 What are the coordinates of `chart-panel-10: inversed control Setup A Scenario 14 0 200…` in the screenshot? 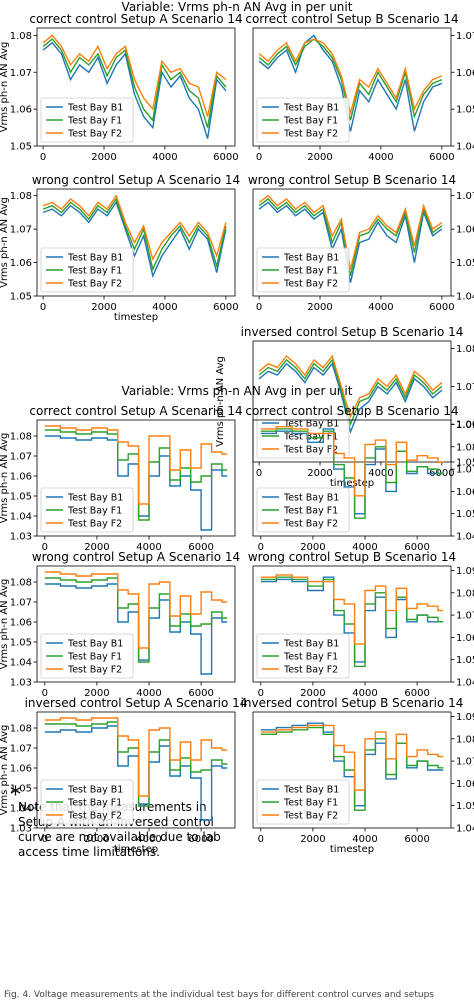 It's located at (123, 775).